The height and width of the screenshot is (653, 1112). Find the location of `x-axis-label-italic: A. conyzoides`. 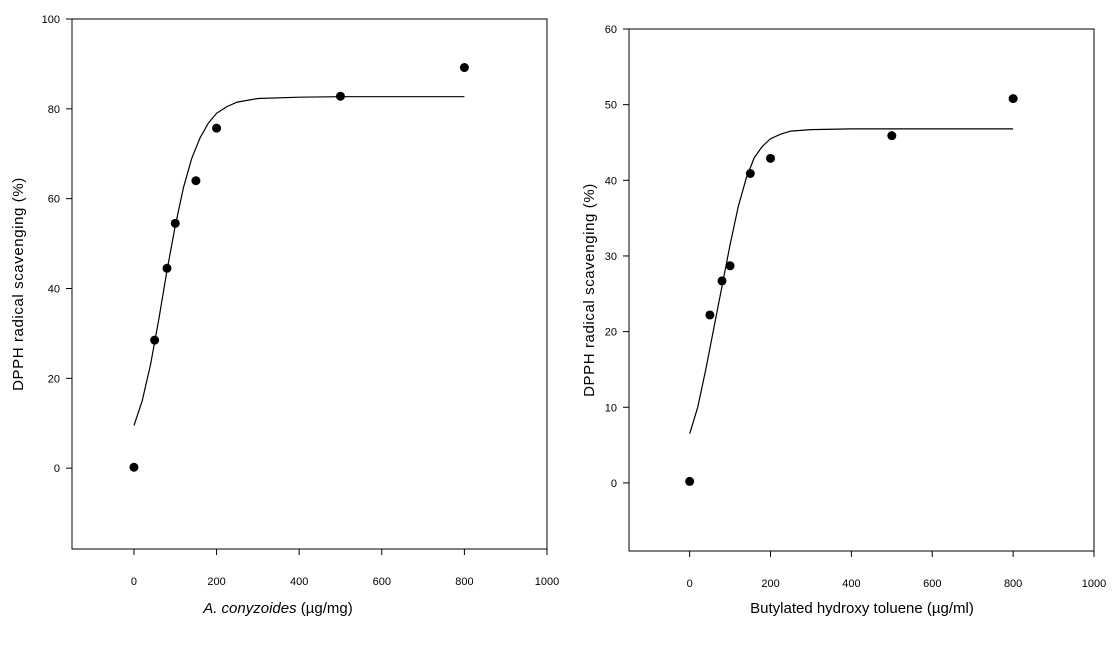

x-axis-label-italic: A. conyzoides is located at coordinates (249, 608).